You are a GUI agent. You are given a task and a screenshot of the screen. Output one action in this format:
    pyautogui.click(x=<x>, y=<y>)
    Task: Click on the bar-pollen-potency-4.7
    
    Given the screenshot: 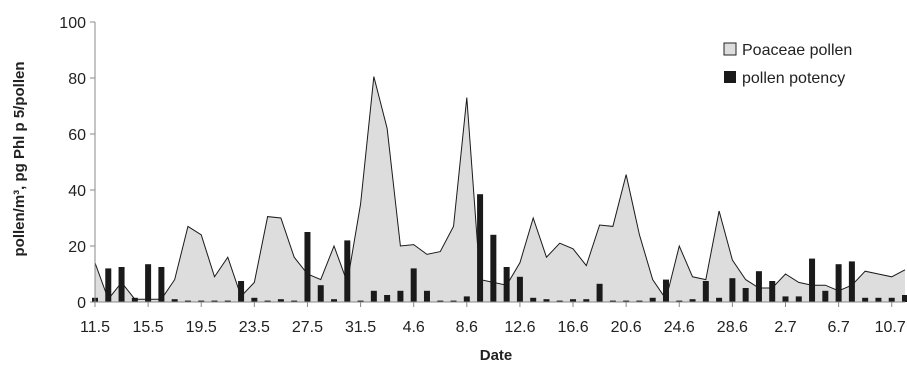 What is the action you would take?
    pyautogui.click(x=812, y=280)
    